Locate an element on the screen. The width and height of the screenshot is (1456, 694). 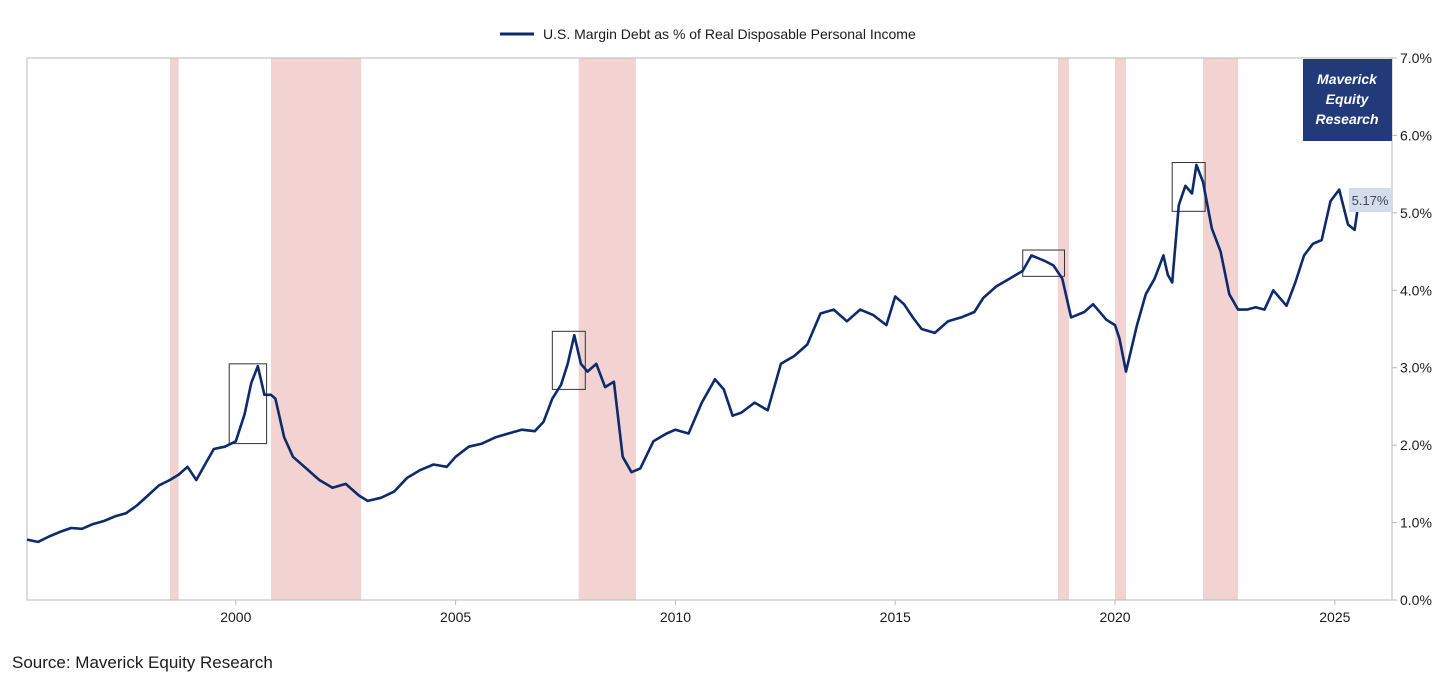
last-value-label: 5.17% is located at coordinates (1370, 200).